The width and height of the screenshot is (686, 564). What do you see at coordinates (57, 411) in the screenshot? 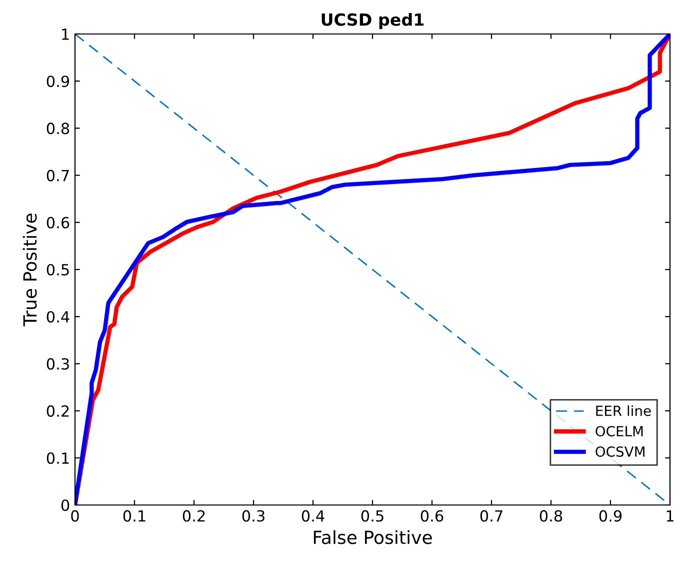
I see `y-tick-label: 0.2` at bounding box center [57, 411].